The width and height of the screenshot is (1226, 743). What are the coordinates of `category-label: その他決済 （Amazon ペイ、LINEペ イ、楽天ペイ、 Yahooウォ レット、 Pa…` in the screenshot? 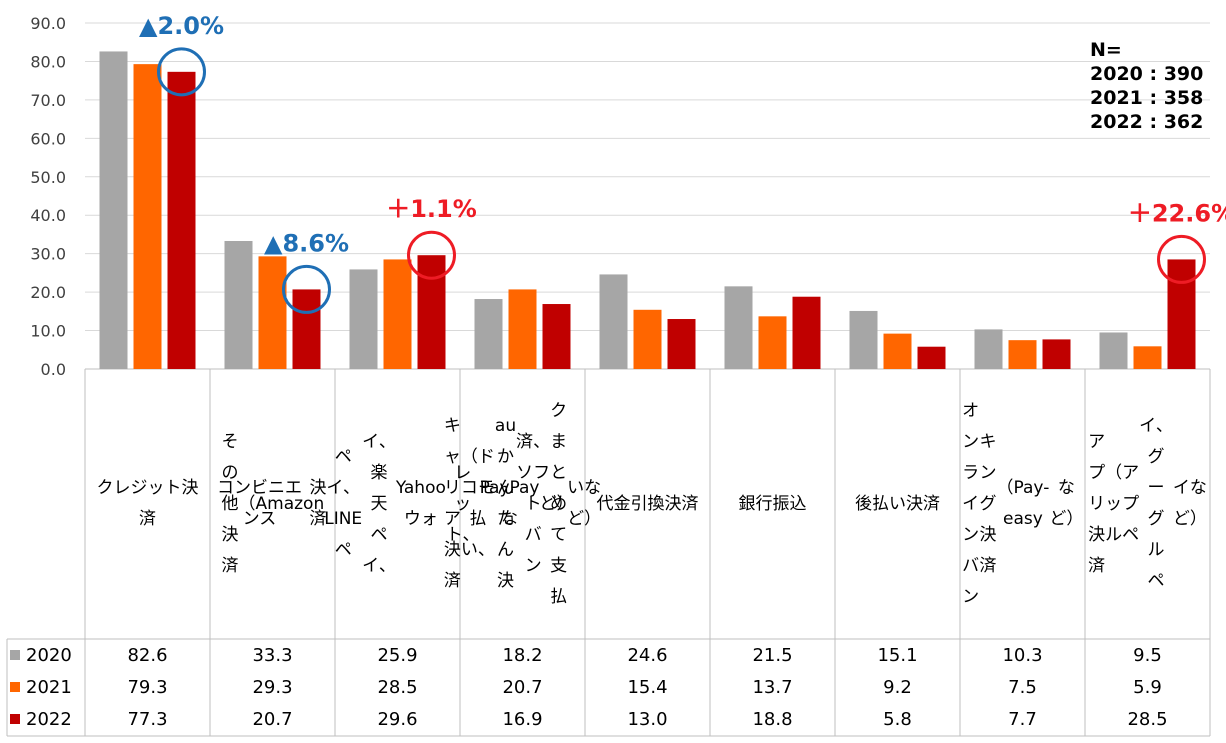 It's located at (398, 504).